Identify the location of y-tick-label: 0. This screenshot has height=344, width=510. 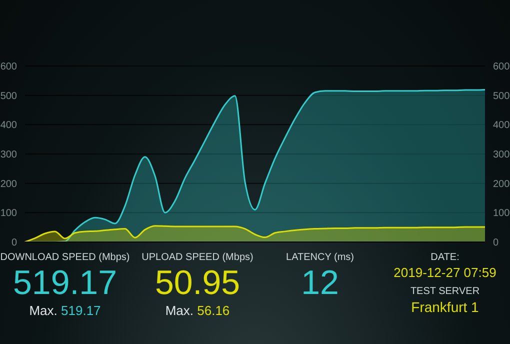
(14, 243).